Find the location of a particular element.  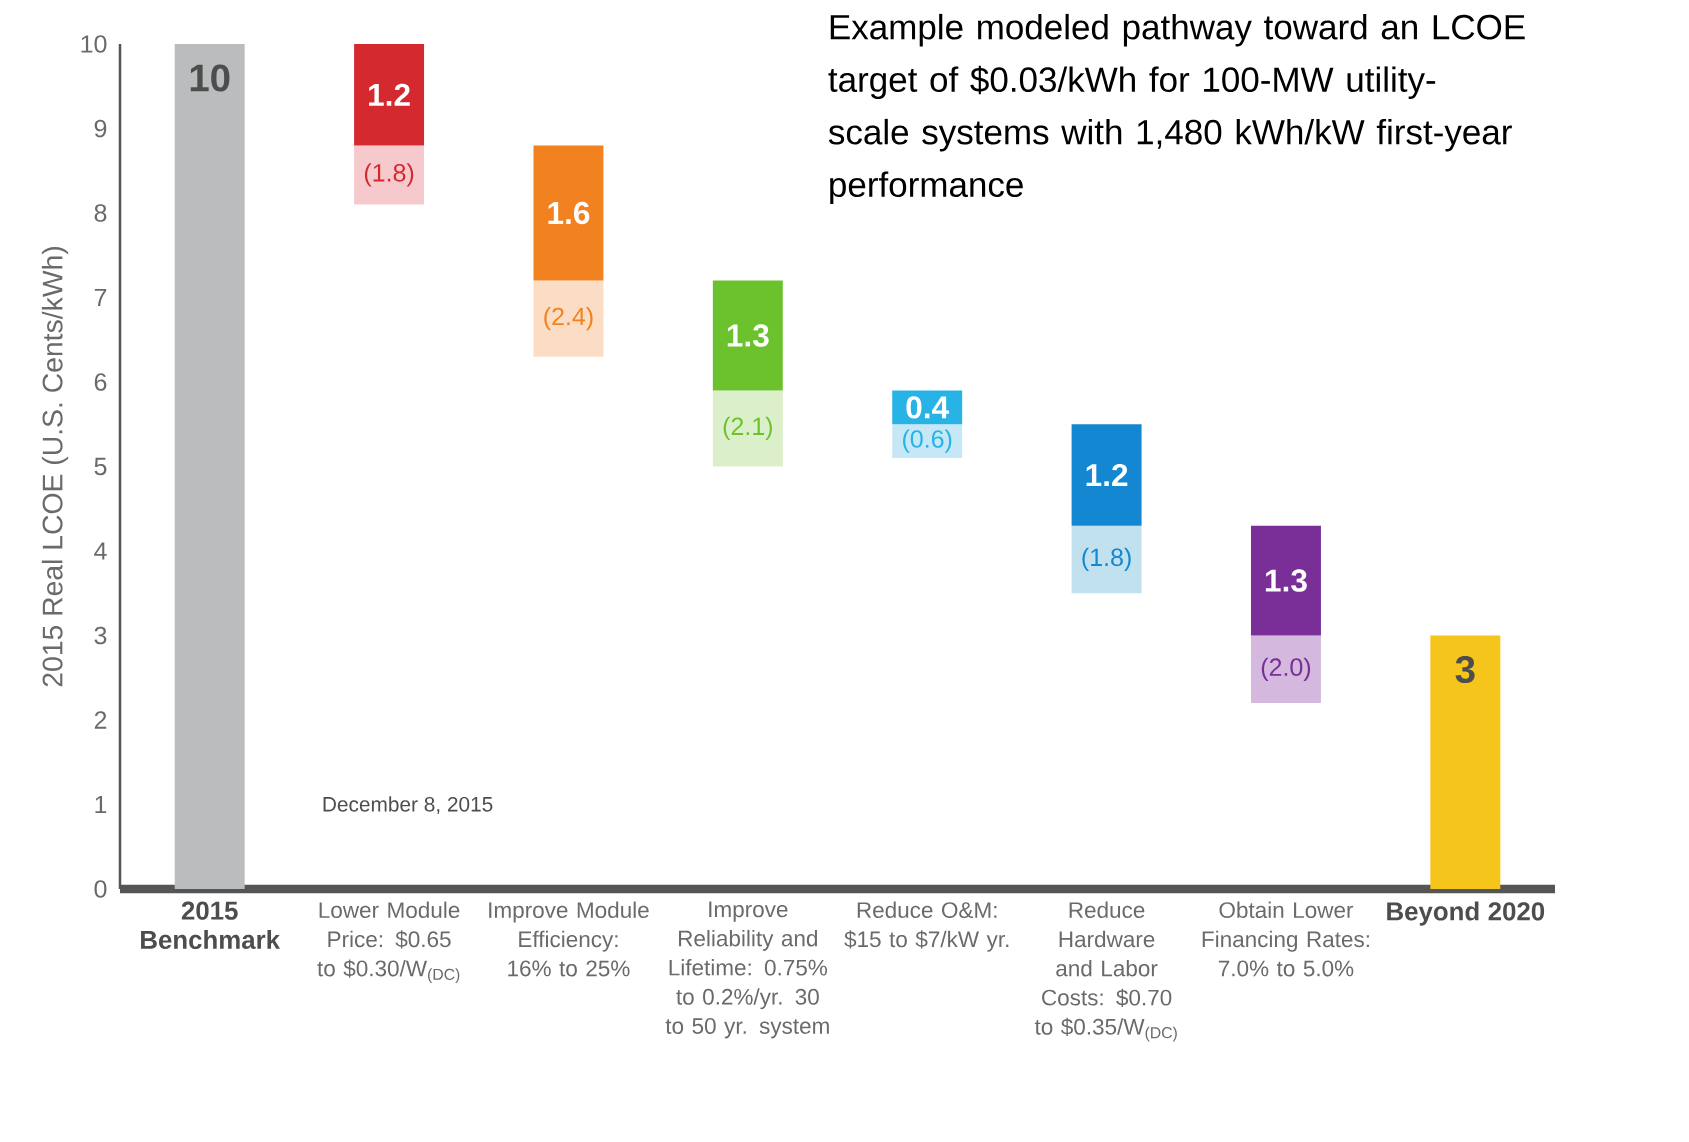

x-tick-label: Reduce O&M: $15 to $7/kW yr. is located at coordinates (926, 926).